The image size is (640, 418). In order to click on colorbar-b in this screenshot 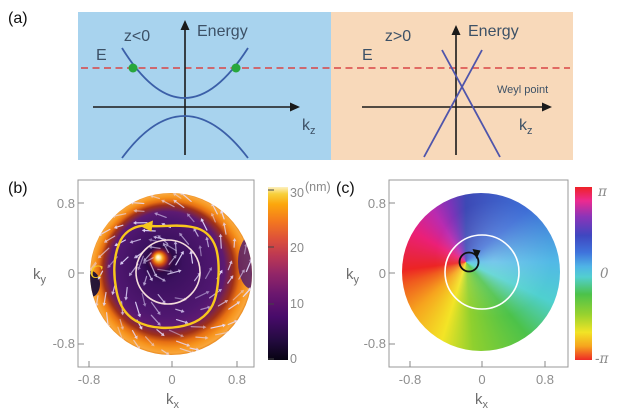, I will do `click(278, 273)`.